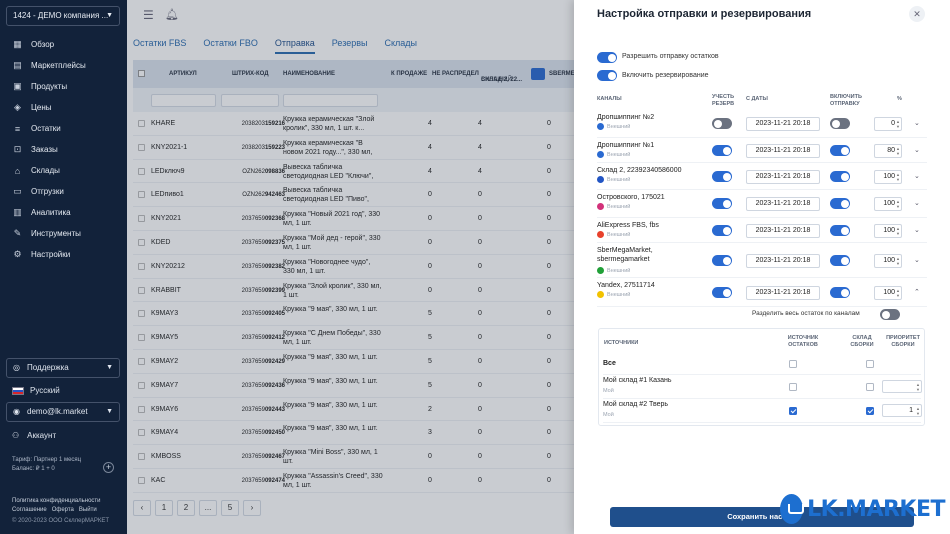 The image size is (950, 534). Describe the element at coordinates (164, 508) in the screenshot. I see `page-button-1: 1` at that location.